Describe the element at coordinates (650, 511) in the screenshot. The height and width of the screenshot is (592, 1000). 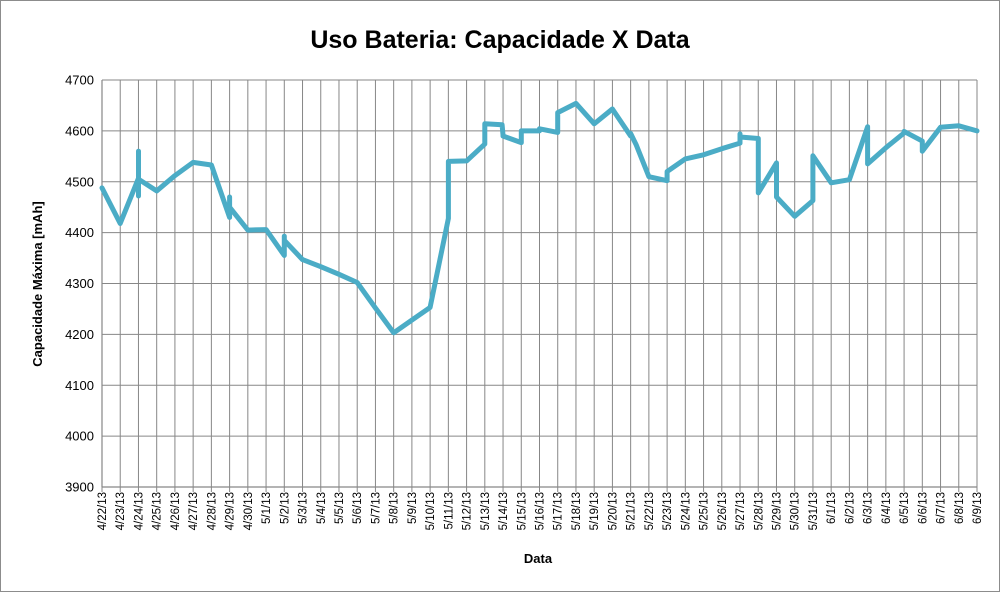
I see `x-tick-label: 5/22/13` at that location.